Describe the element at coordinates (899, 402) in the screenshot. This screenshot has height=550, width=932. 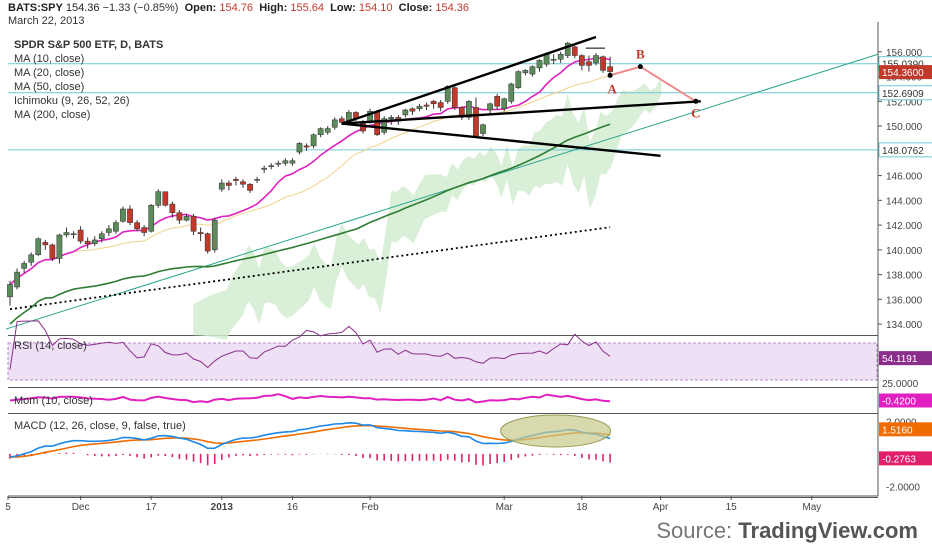
I see `momentum-last-label: -0.4200` at that location.